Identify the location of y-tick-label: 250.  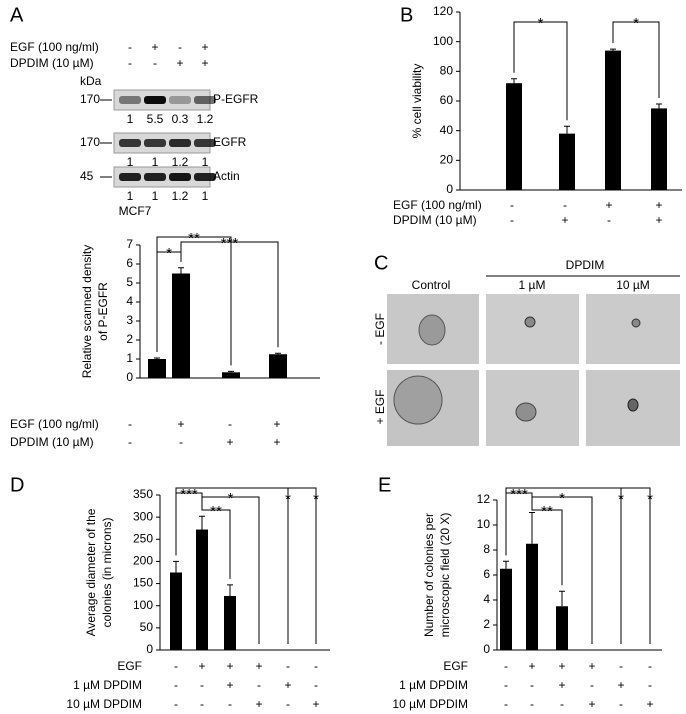
(143, 538).